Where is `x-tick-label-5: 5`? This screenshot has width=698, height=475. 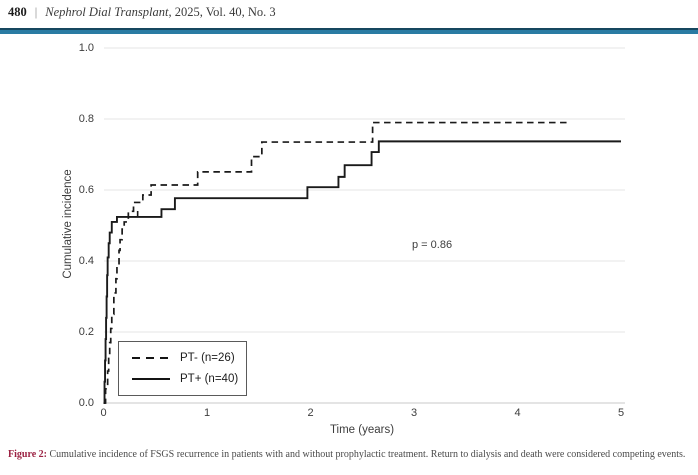
x-tick-label-5: 5 is located at coordinates (621, 413).